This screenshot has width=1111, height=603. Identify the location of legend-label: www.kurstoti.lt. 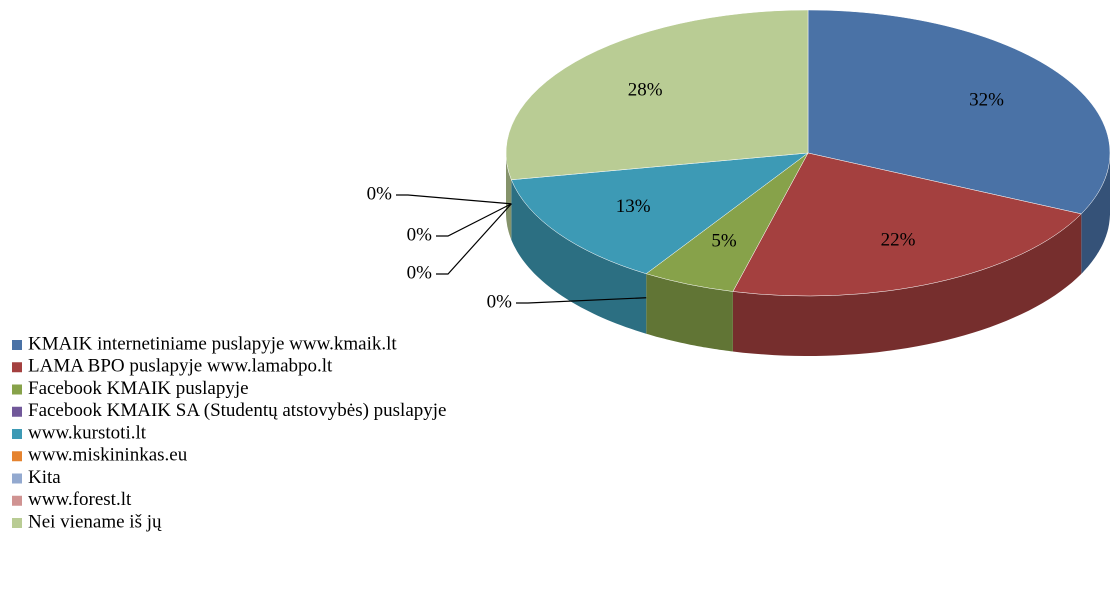
(87, 432).